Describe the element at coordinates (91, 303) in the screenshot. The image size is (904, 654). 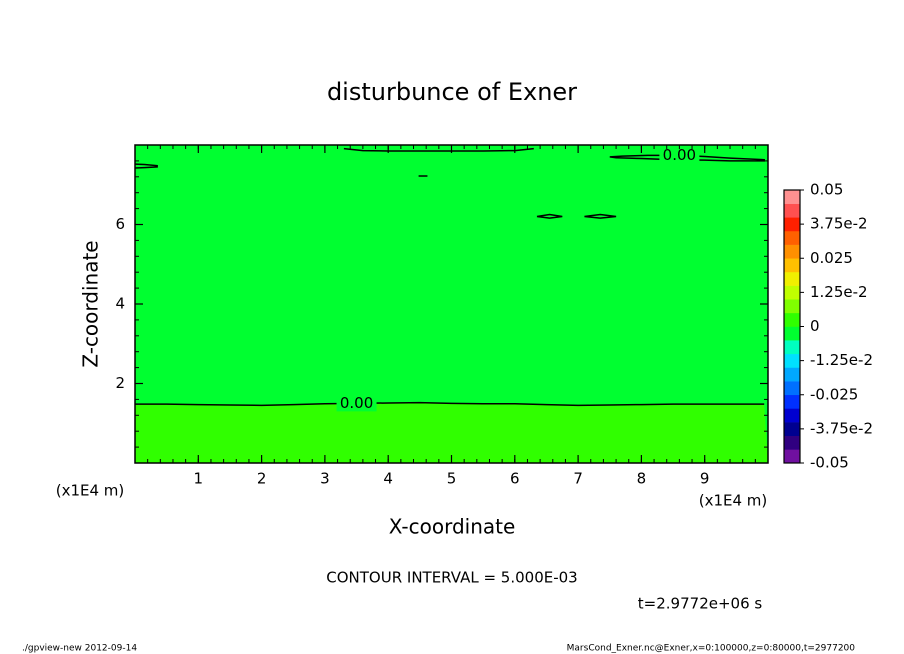
I see `y-axis-label: Z-coordinate` at that location.